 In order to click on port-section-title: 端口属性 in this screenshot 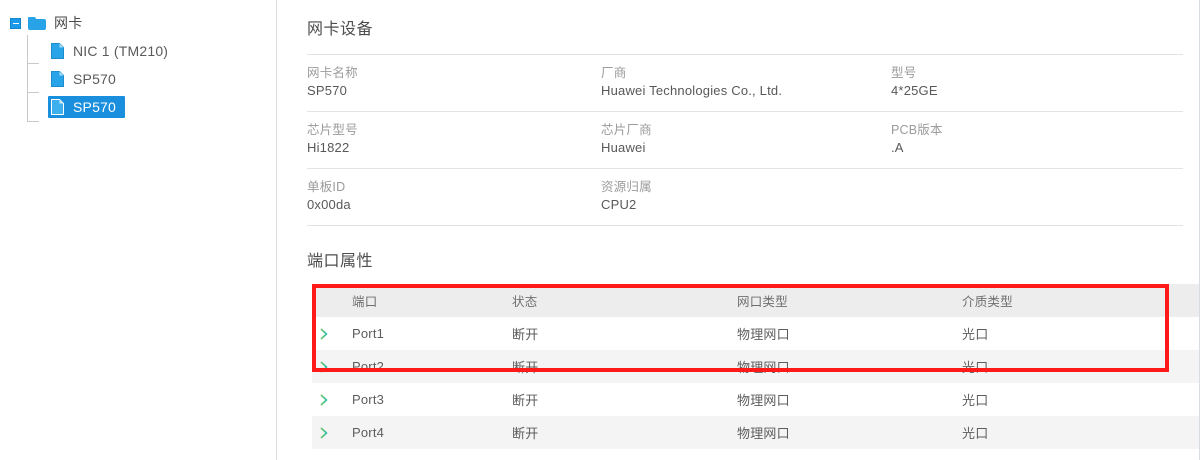, I will do `click(340, 261)`.